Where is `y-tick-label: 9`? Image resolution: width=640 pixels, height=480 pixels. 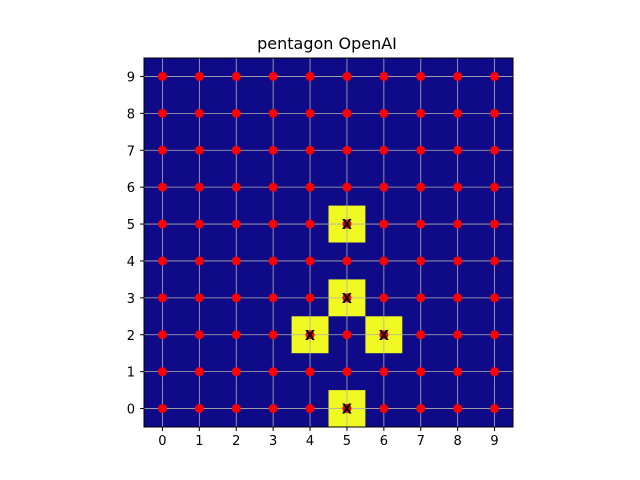
y-tick-label: 9 is located at coordinates (131, 77).